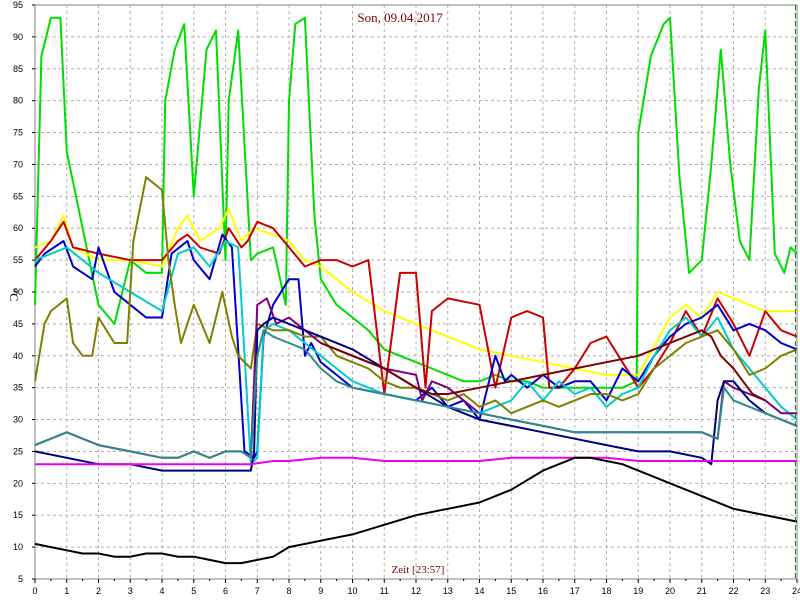 The height and width of the screenshot is (600, 800). I want to click on x-tick-label: 4, so click(161, 591).